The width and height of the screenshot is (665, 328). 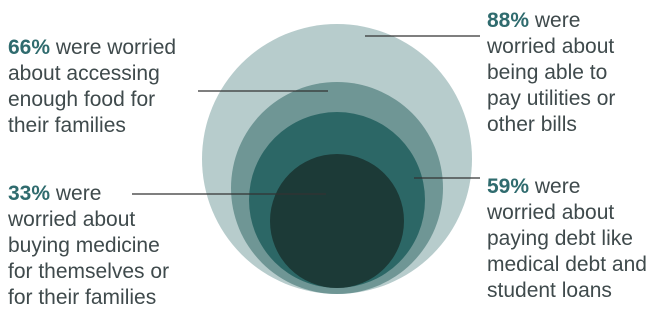 I want to click on label-33-text-5: for their families, so click(x=82, y=297).